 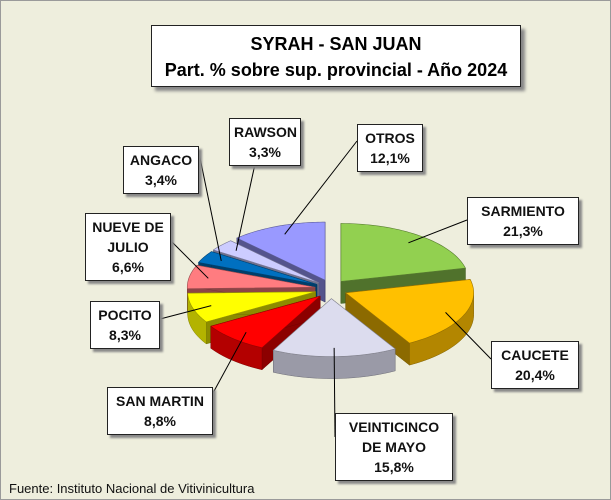 What do you see at coordinates (128, 267) in the screenshot?
I see `value-label: 6,6%` at bounding box center [128, 267].